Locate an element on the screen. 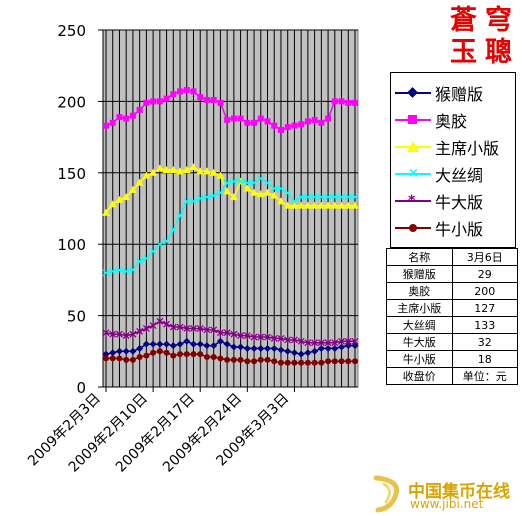 The width and height of the screenshot is (526, 516). legend-swatch-aojiao is located at coordinates (413, 120).